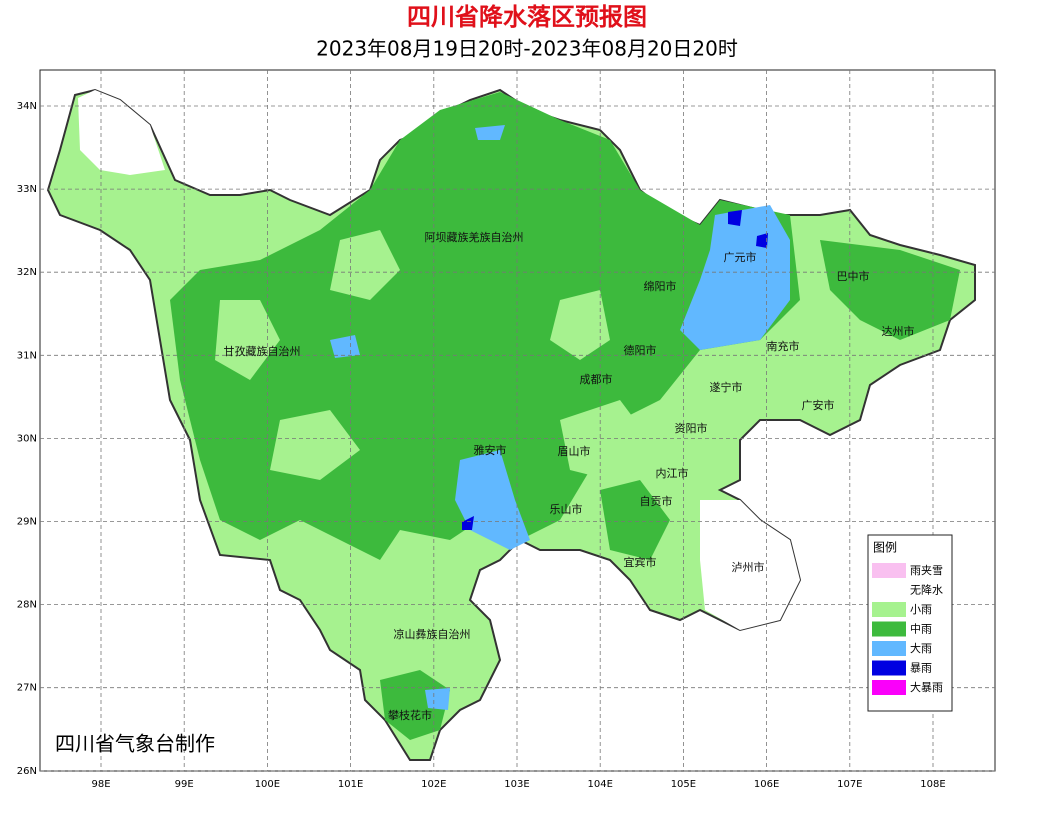  What do you see at coordinates (410, 715) in the screenshot?
I see `city-label: 攀枝花市` at bounding box center [410, 715].